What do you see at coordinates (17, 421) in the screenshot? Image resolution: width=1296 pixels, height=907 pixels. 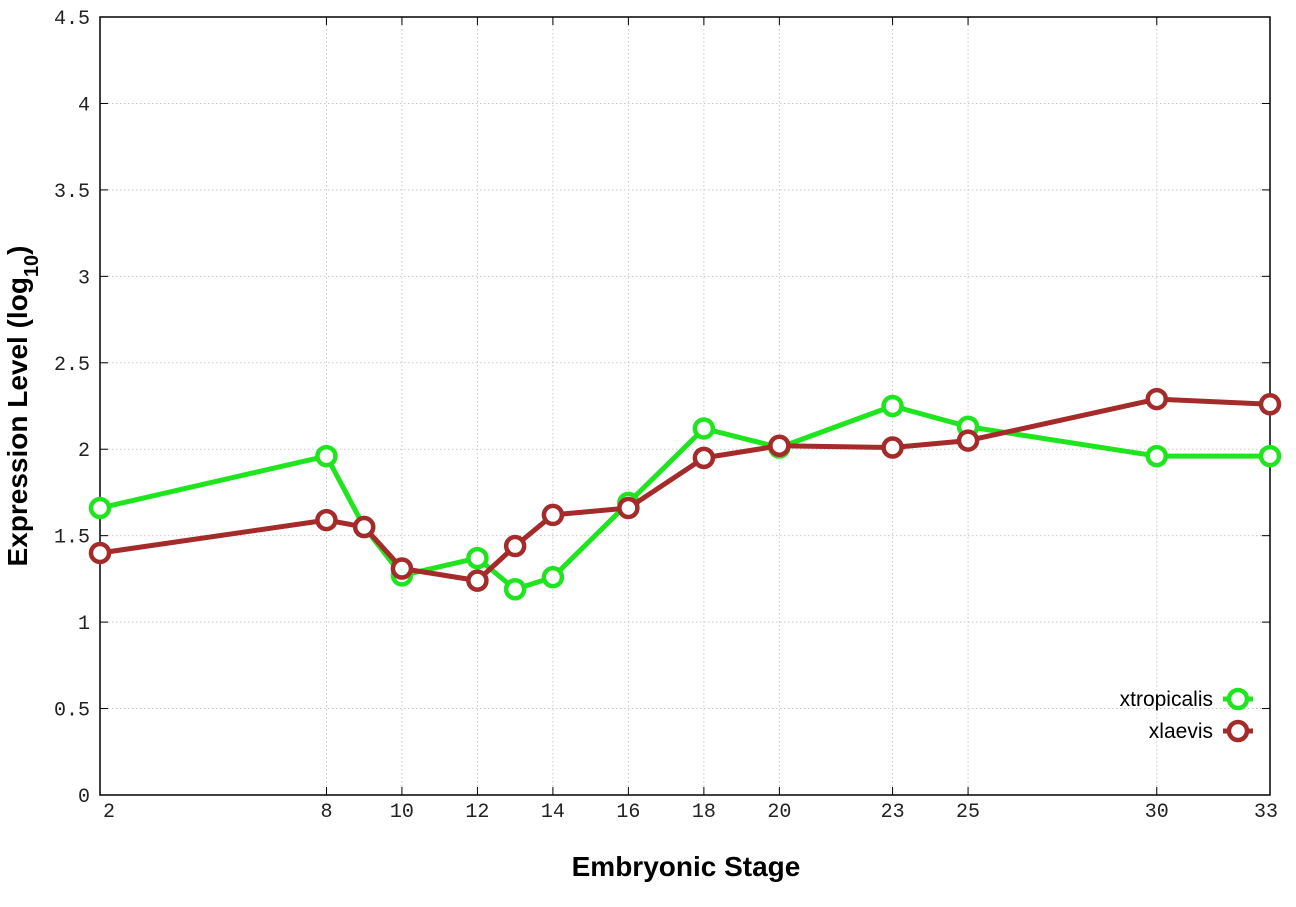 I see `y-axis-title-text: Expression Level (log` at bounding box center [17, 421].